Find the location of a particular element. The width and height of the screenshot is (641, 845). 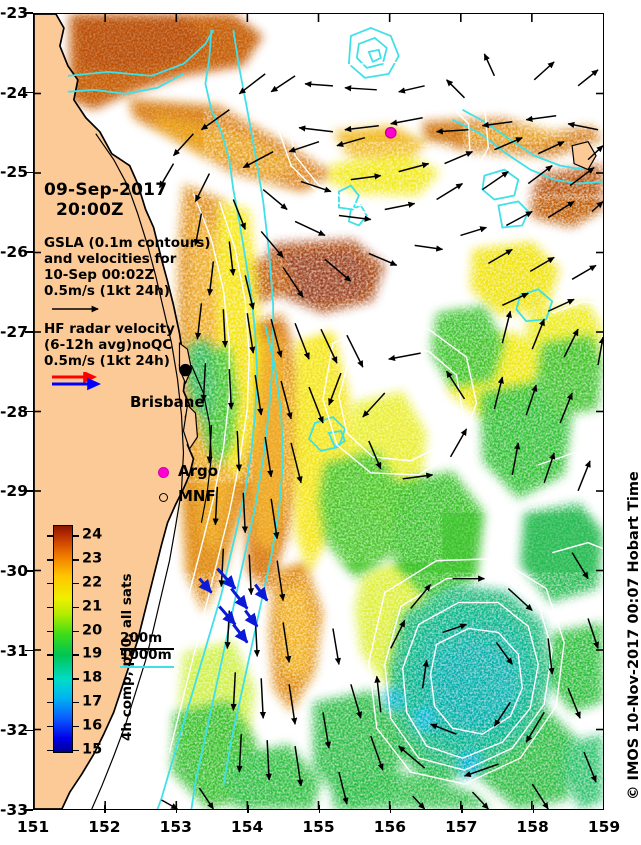

hf-radar-vectors is located at coordinates (233, 605).